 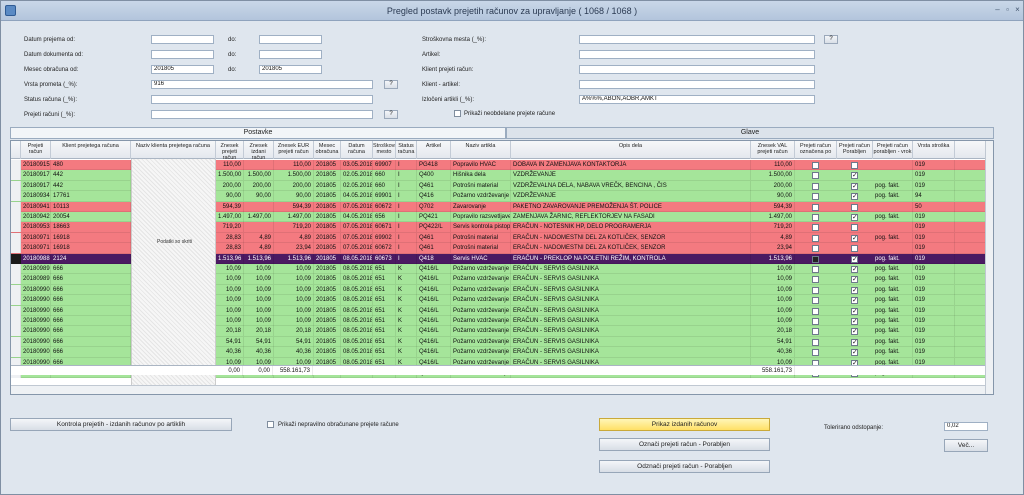 What do you see at coordinates (384, 150) in the screenshot?
I see `column-header-8: Stroškovni mesto` at bounding box center [384, 150].